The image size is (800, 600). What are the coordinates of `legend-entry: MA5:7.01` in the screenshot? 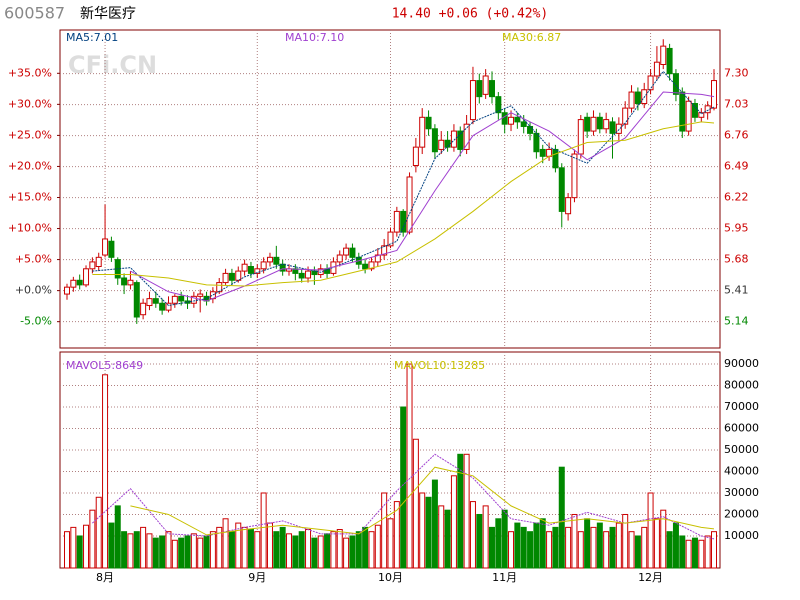 It's located at (92, 37).